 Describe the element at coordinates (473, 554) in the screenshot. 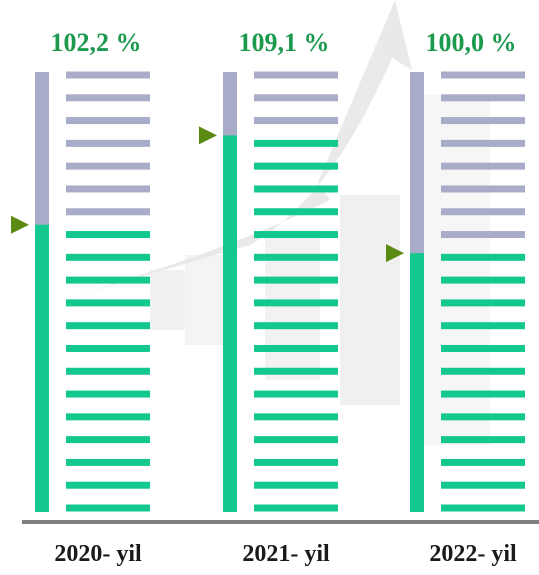

I see `x-tick-label: 2022- yil` at that location.